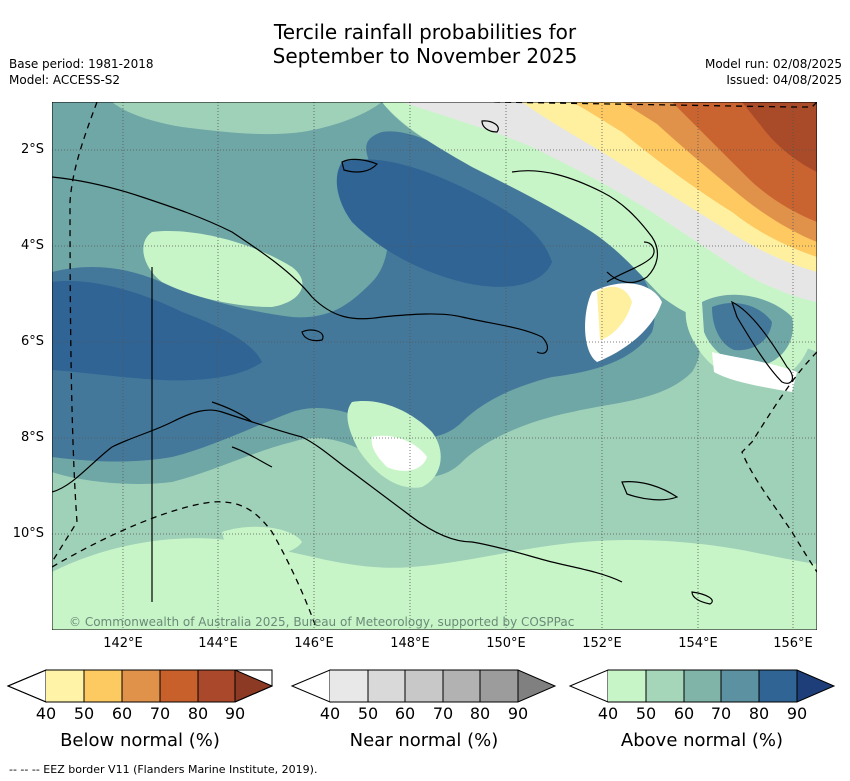  What do you see at coordinates (157, 331) in the screenshot?
I see `above-80-west` at bounding box center [157, 331].